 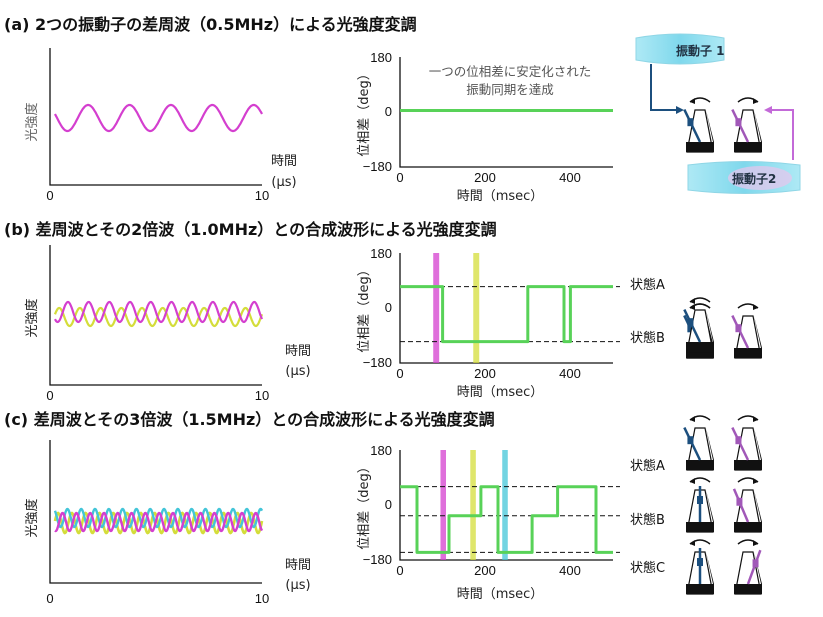 I want to click on oscillator-2: 振動子2, so click(x=744, y=177).